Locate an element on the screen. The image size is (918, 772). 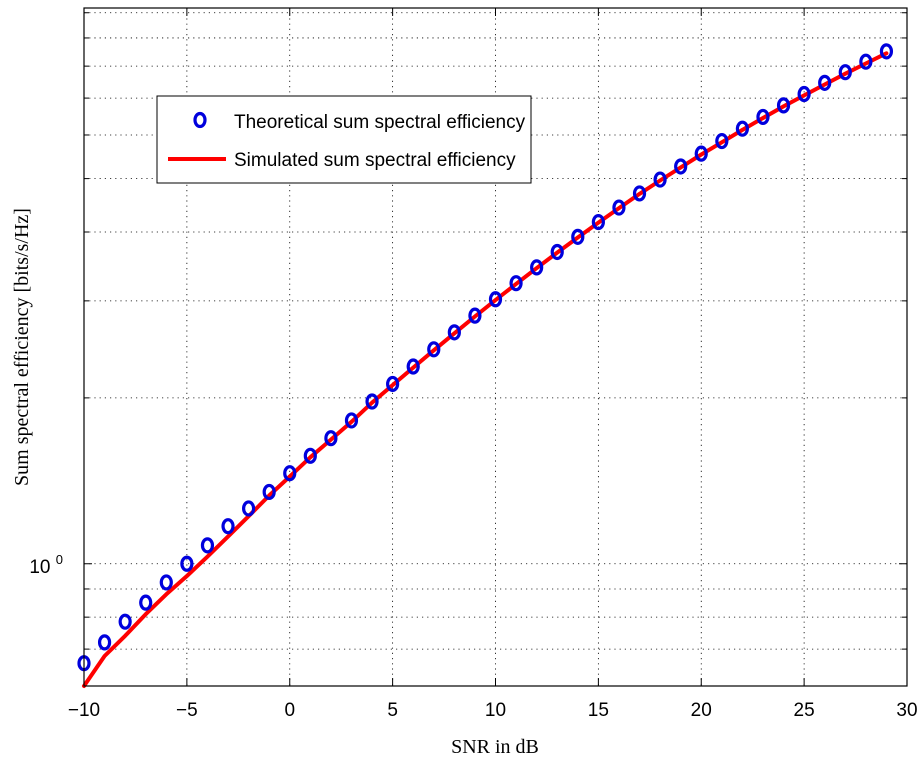
x-tick-label: 20 is located at coordinates (701, 710).